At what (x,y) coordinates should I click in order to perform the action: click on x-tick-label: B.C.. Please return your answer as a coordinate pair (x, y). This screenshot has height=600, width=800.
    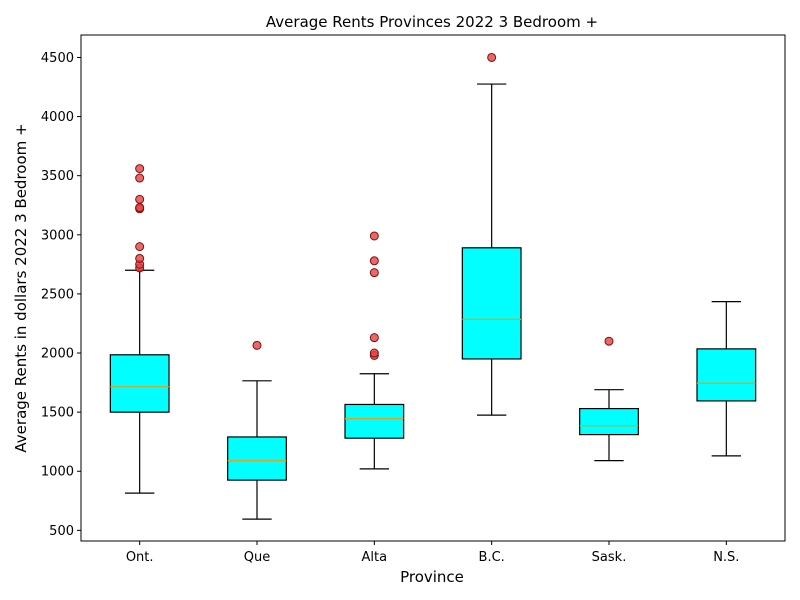
    Looking at the image, I should click on (492, 557).